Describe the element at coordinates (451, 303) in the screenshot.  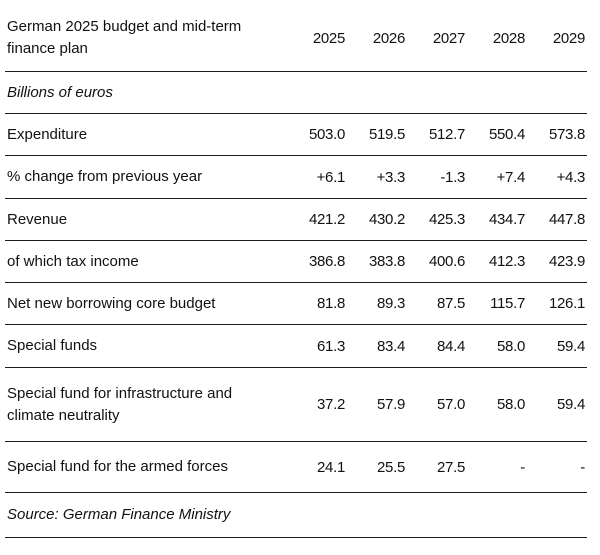
I see `table-cell: 87.5` at that location.